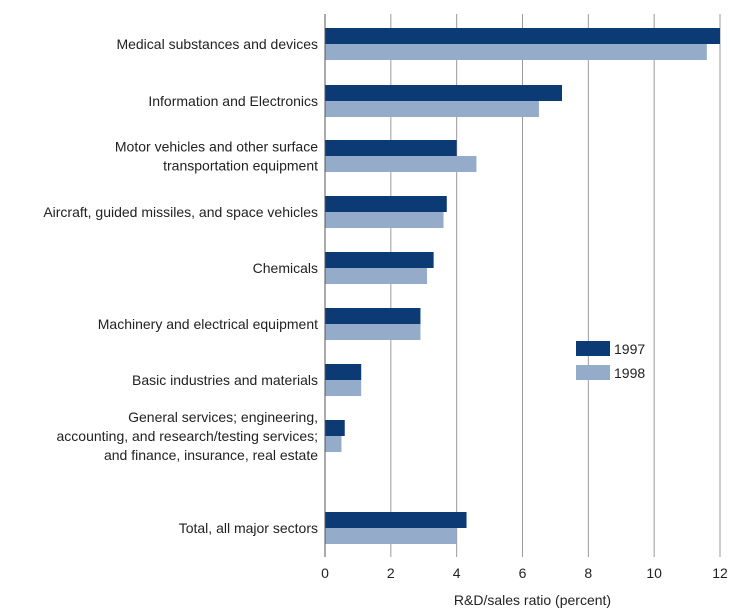 This screenshot has width=730, height=613. What do you see at coordinates (285, 268) in the screenshot?
I see `category-label: Chemicals` at bounding box center [285, 268].